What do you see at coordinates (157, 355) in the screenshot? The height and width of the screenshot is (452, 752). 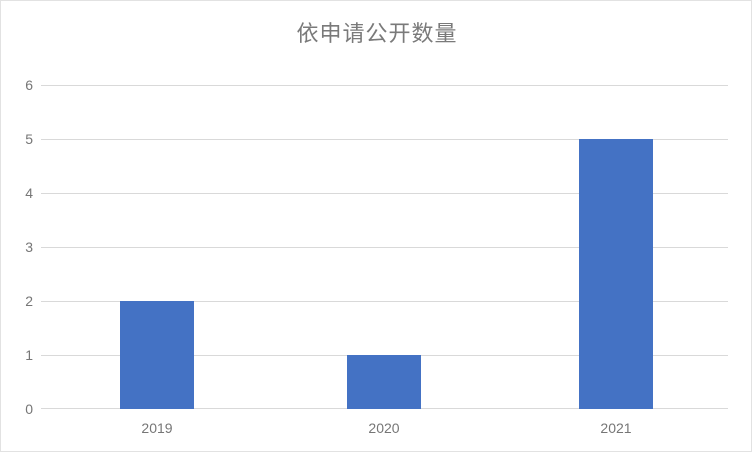 I see `bar-2019` at bounding box center [157, 355].